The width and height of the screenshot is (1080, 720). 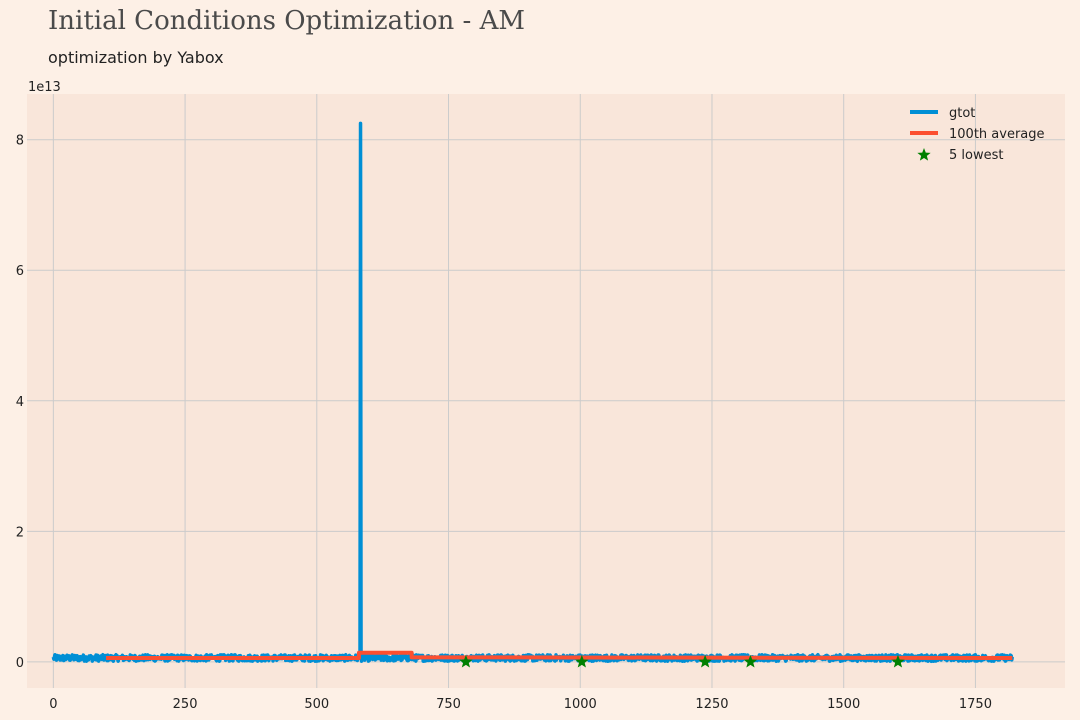 What do you see at coordinates (924, 154) in the screenshot?
I see `legend-star-marker` at bounding box center [924, 154].